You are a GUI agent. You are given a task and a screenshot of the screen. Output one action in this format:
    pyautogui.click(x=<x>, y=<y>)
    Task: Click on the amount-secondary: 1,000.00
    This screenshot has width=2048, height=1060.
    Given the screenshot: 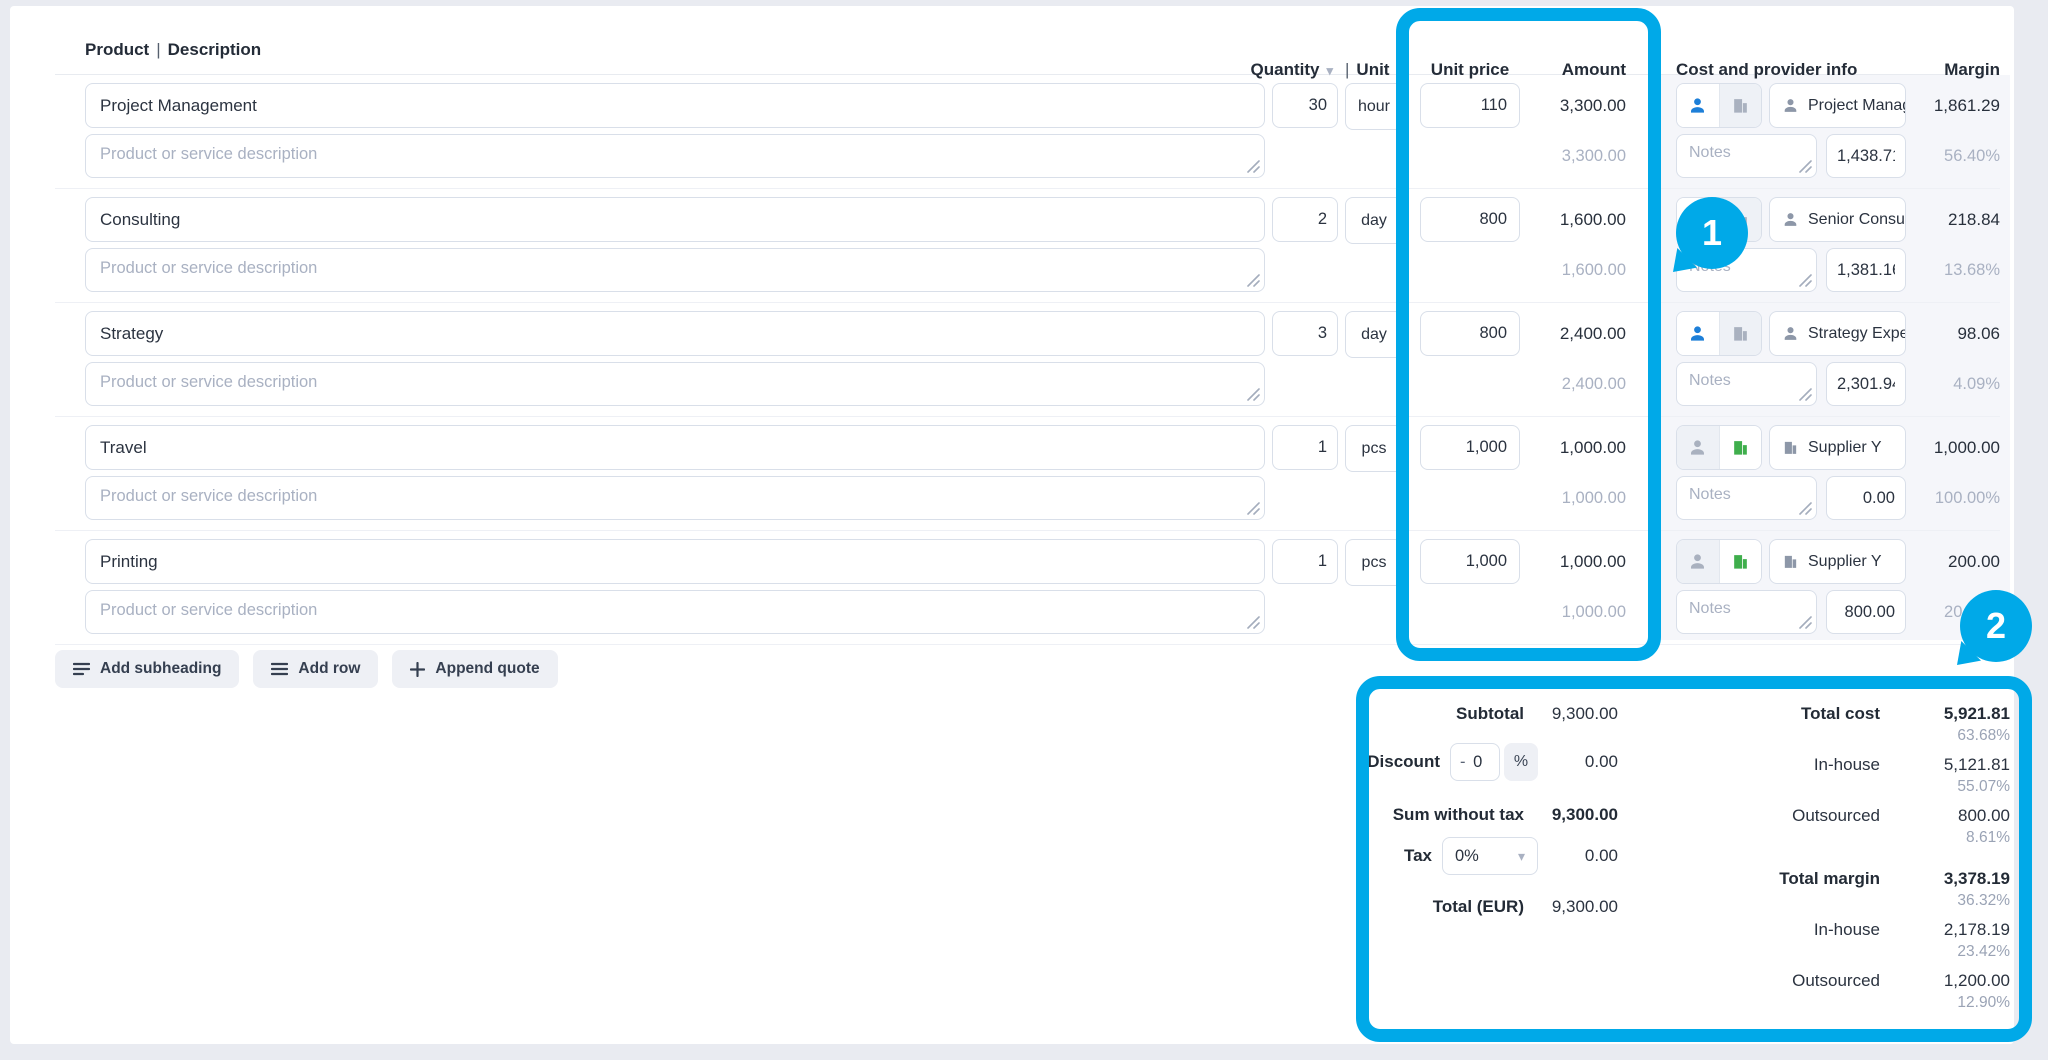 What is the action you would take?
    pyautogui.click(x=1593, y=612)
    